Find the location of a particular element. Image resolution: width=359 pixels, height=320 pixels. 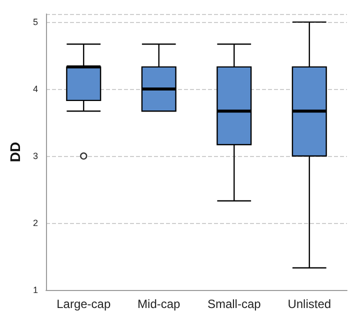

y-tick-label: 4 is located at coordinates (35, 89).